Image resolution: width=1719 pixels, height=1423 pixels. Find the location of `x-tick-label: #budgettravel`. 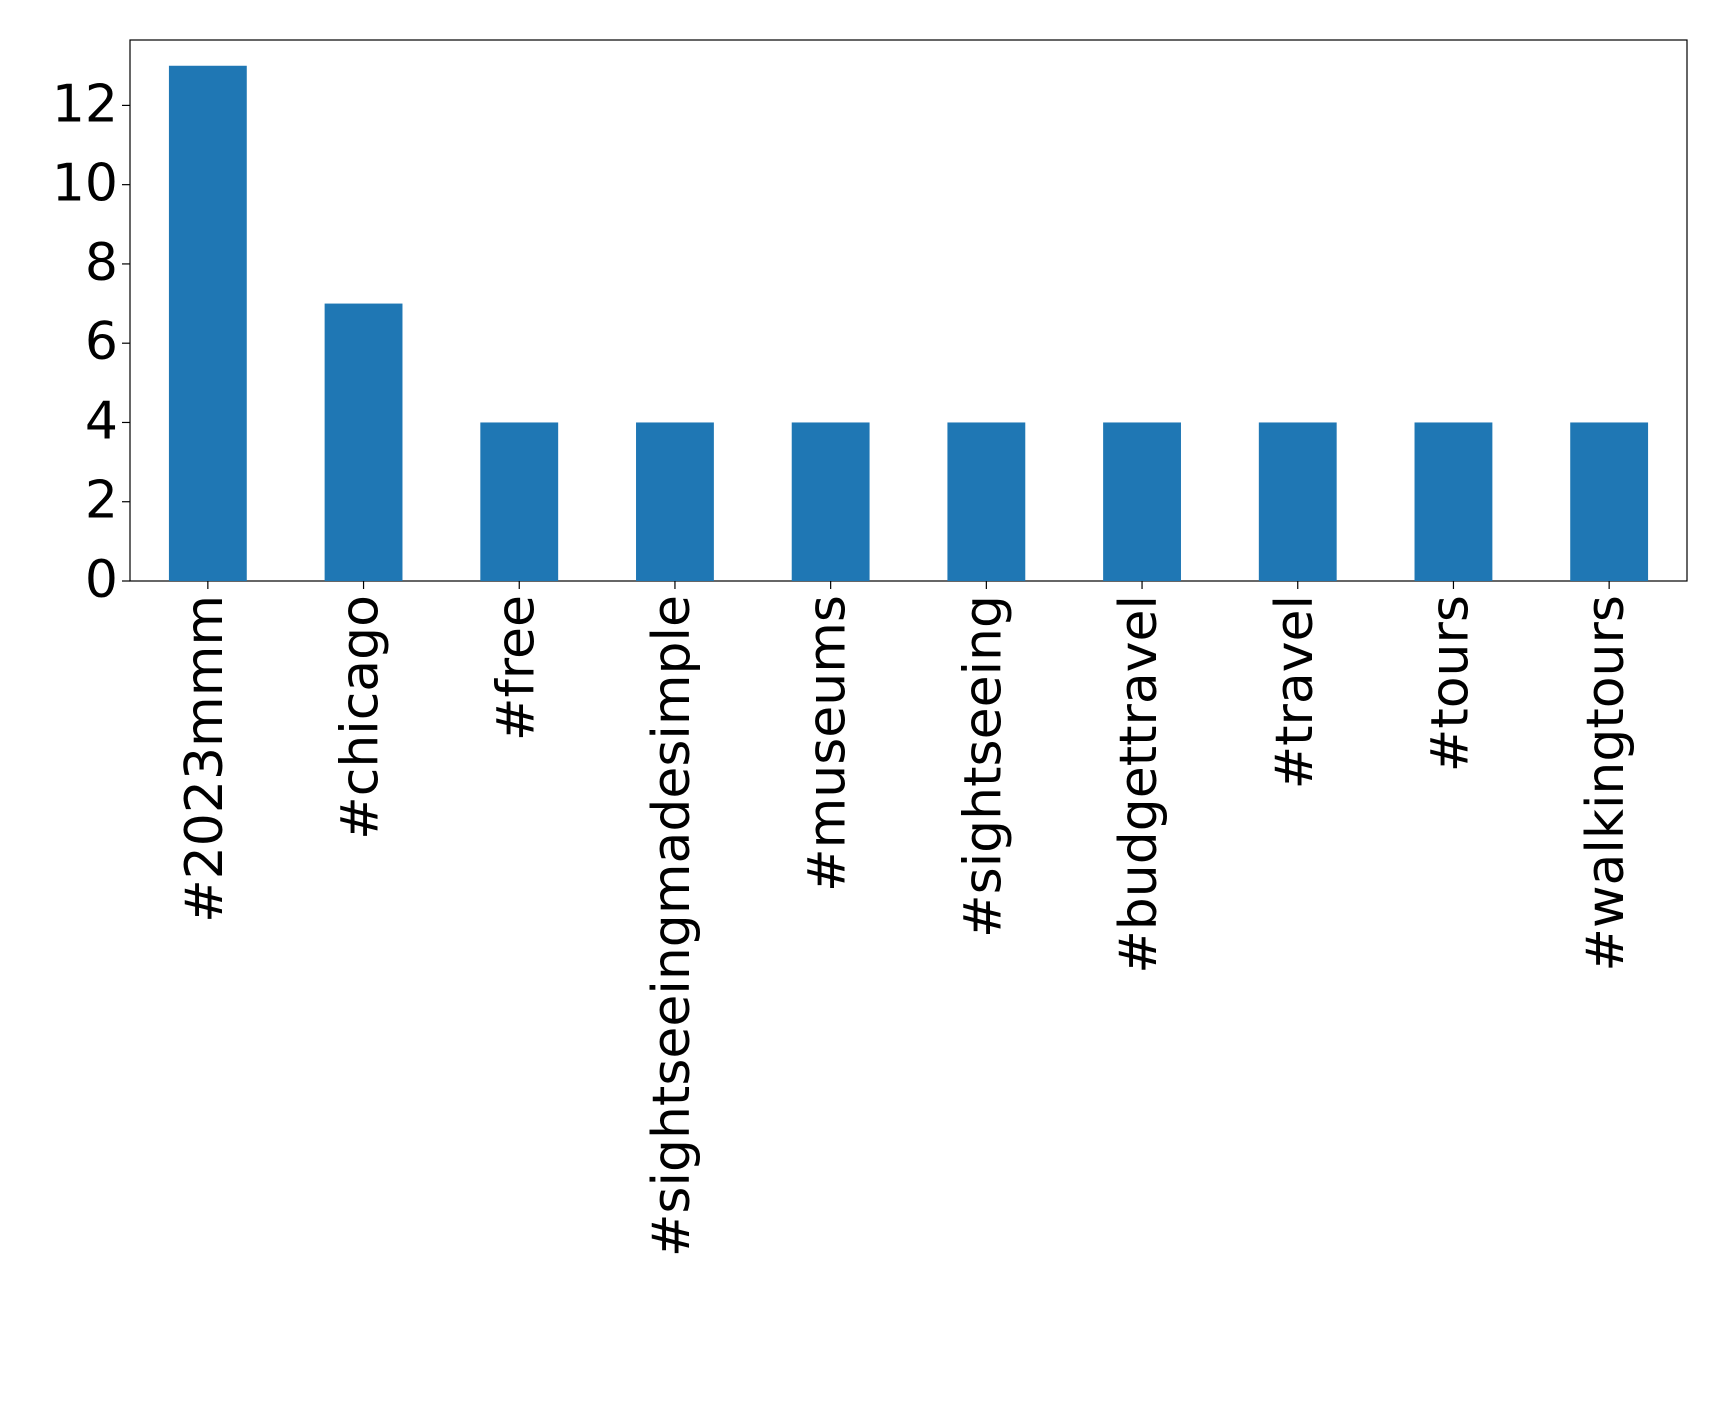

x-tick-label: #budgettravel is located at coordinates (1139, 784).